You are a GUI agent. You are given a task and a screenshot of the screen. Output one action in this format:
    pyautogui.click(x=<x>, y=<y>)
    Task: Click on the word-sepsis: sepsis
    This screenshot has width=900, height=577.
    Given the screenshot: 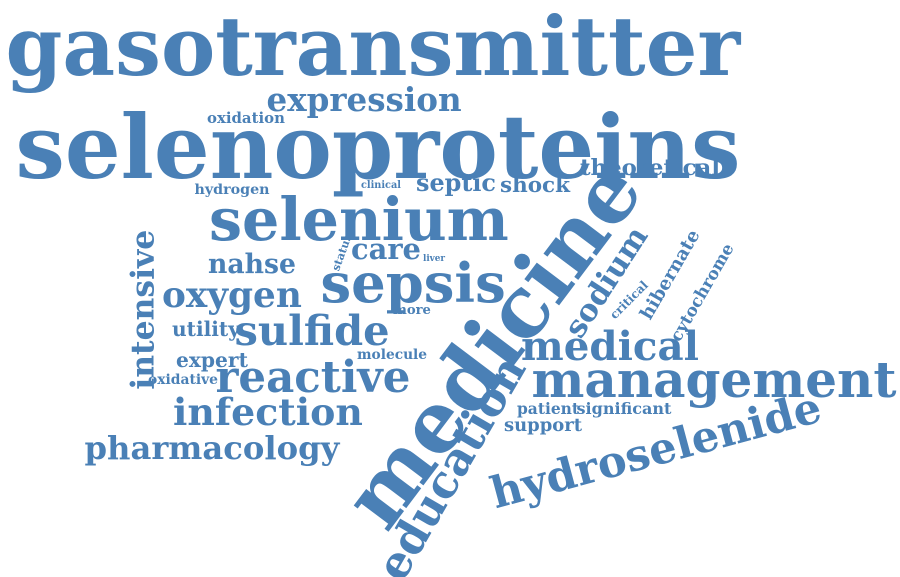 What is the action you would take?
    pyautogui.click(x=413, y=282)
    